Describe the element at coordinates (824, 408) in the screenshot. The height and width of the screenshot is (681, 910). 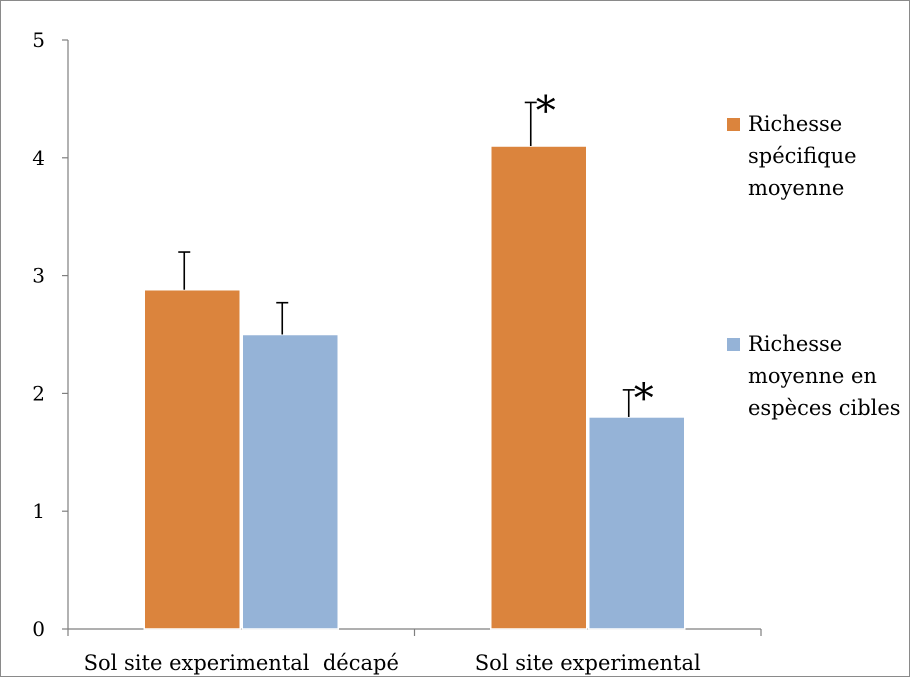
I see `legend-label: espèces cibles` at that location.